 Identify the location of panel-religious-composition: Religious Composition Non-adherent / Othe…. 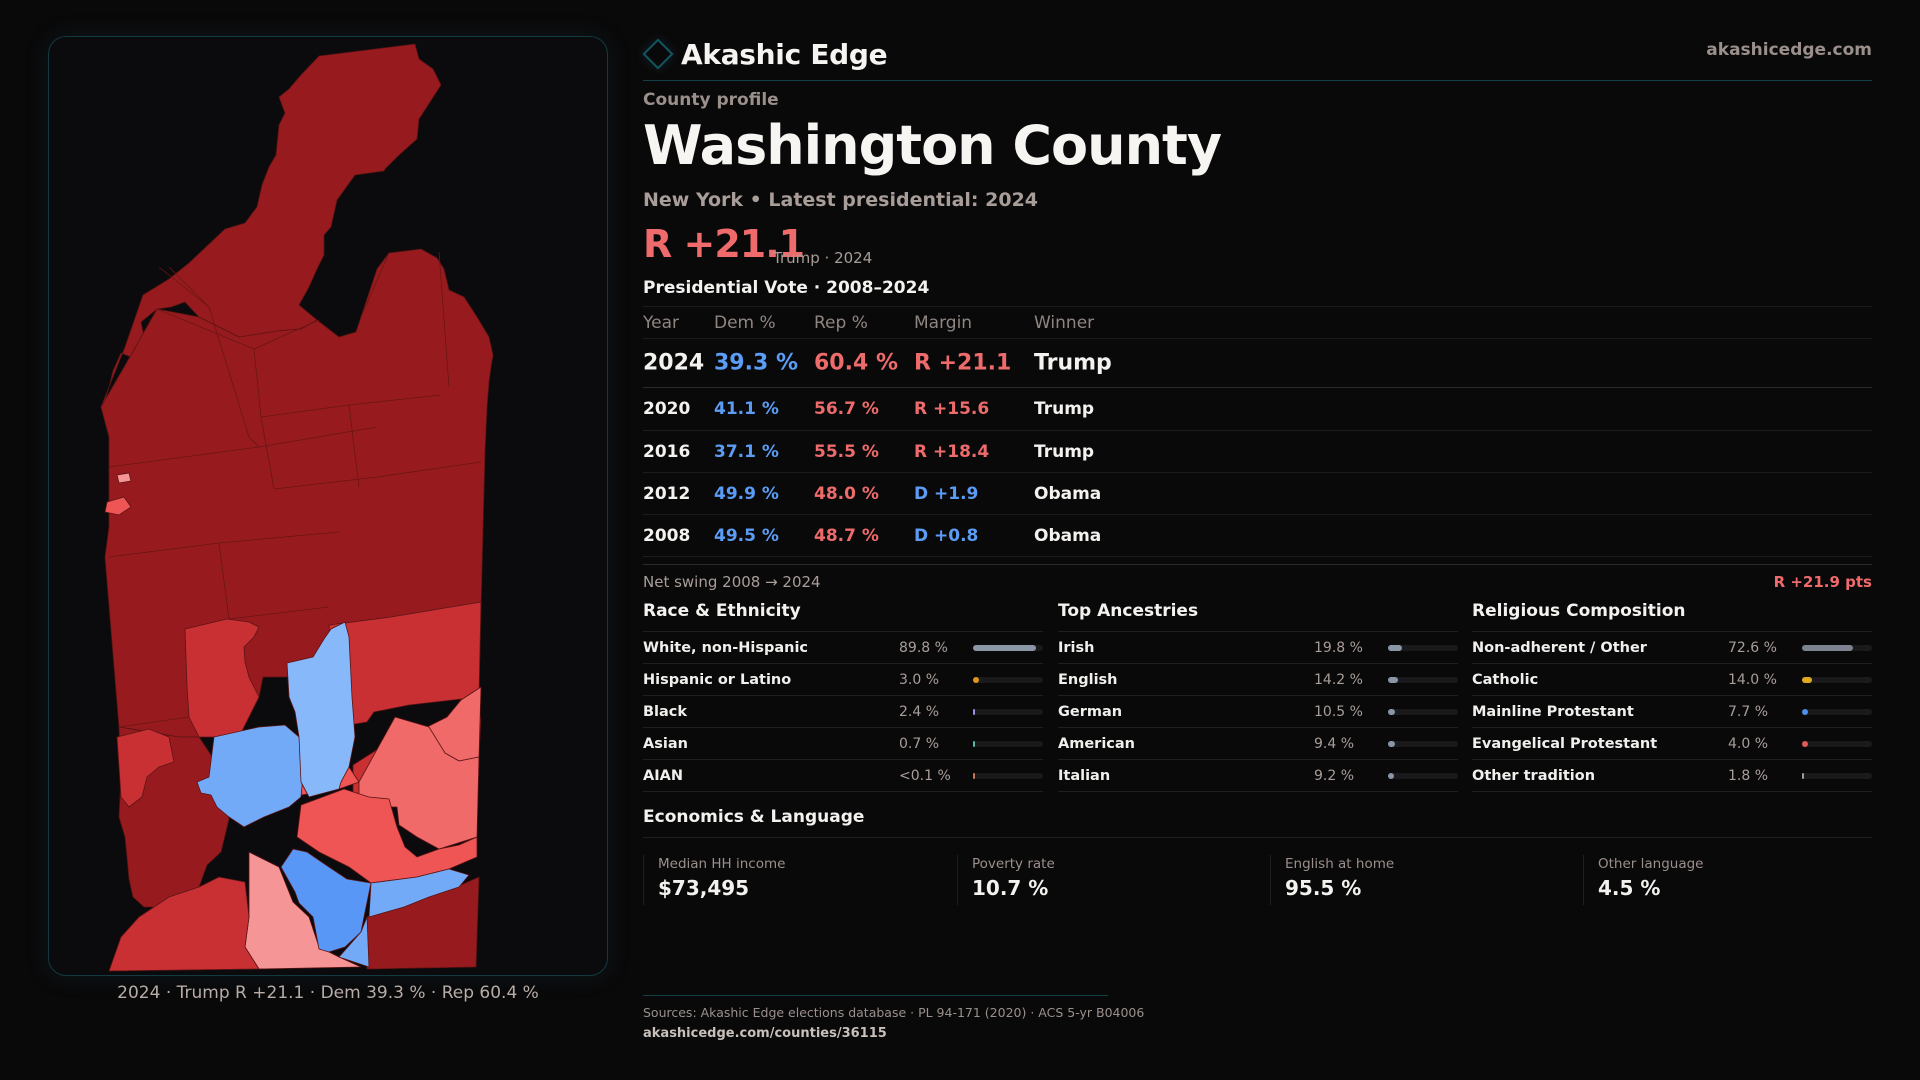
(1672, 696).